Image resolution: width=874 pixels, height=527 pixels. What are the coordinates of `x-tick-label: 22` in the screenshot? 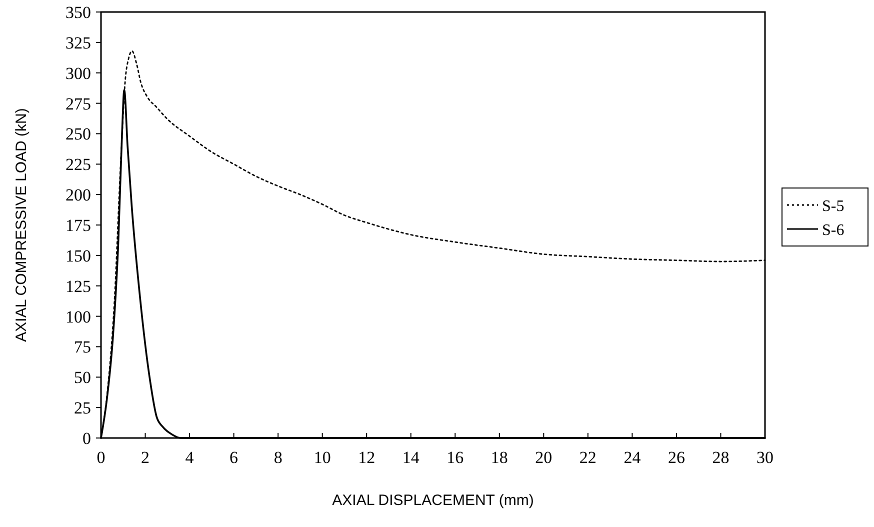 It's located at (587, 457).